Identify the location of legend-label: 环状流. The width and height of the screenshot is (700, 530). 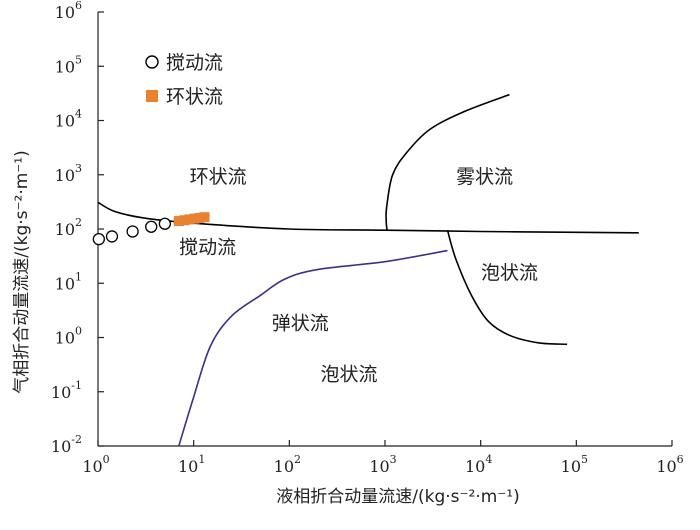
(194, 97).